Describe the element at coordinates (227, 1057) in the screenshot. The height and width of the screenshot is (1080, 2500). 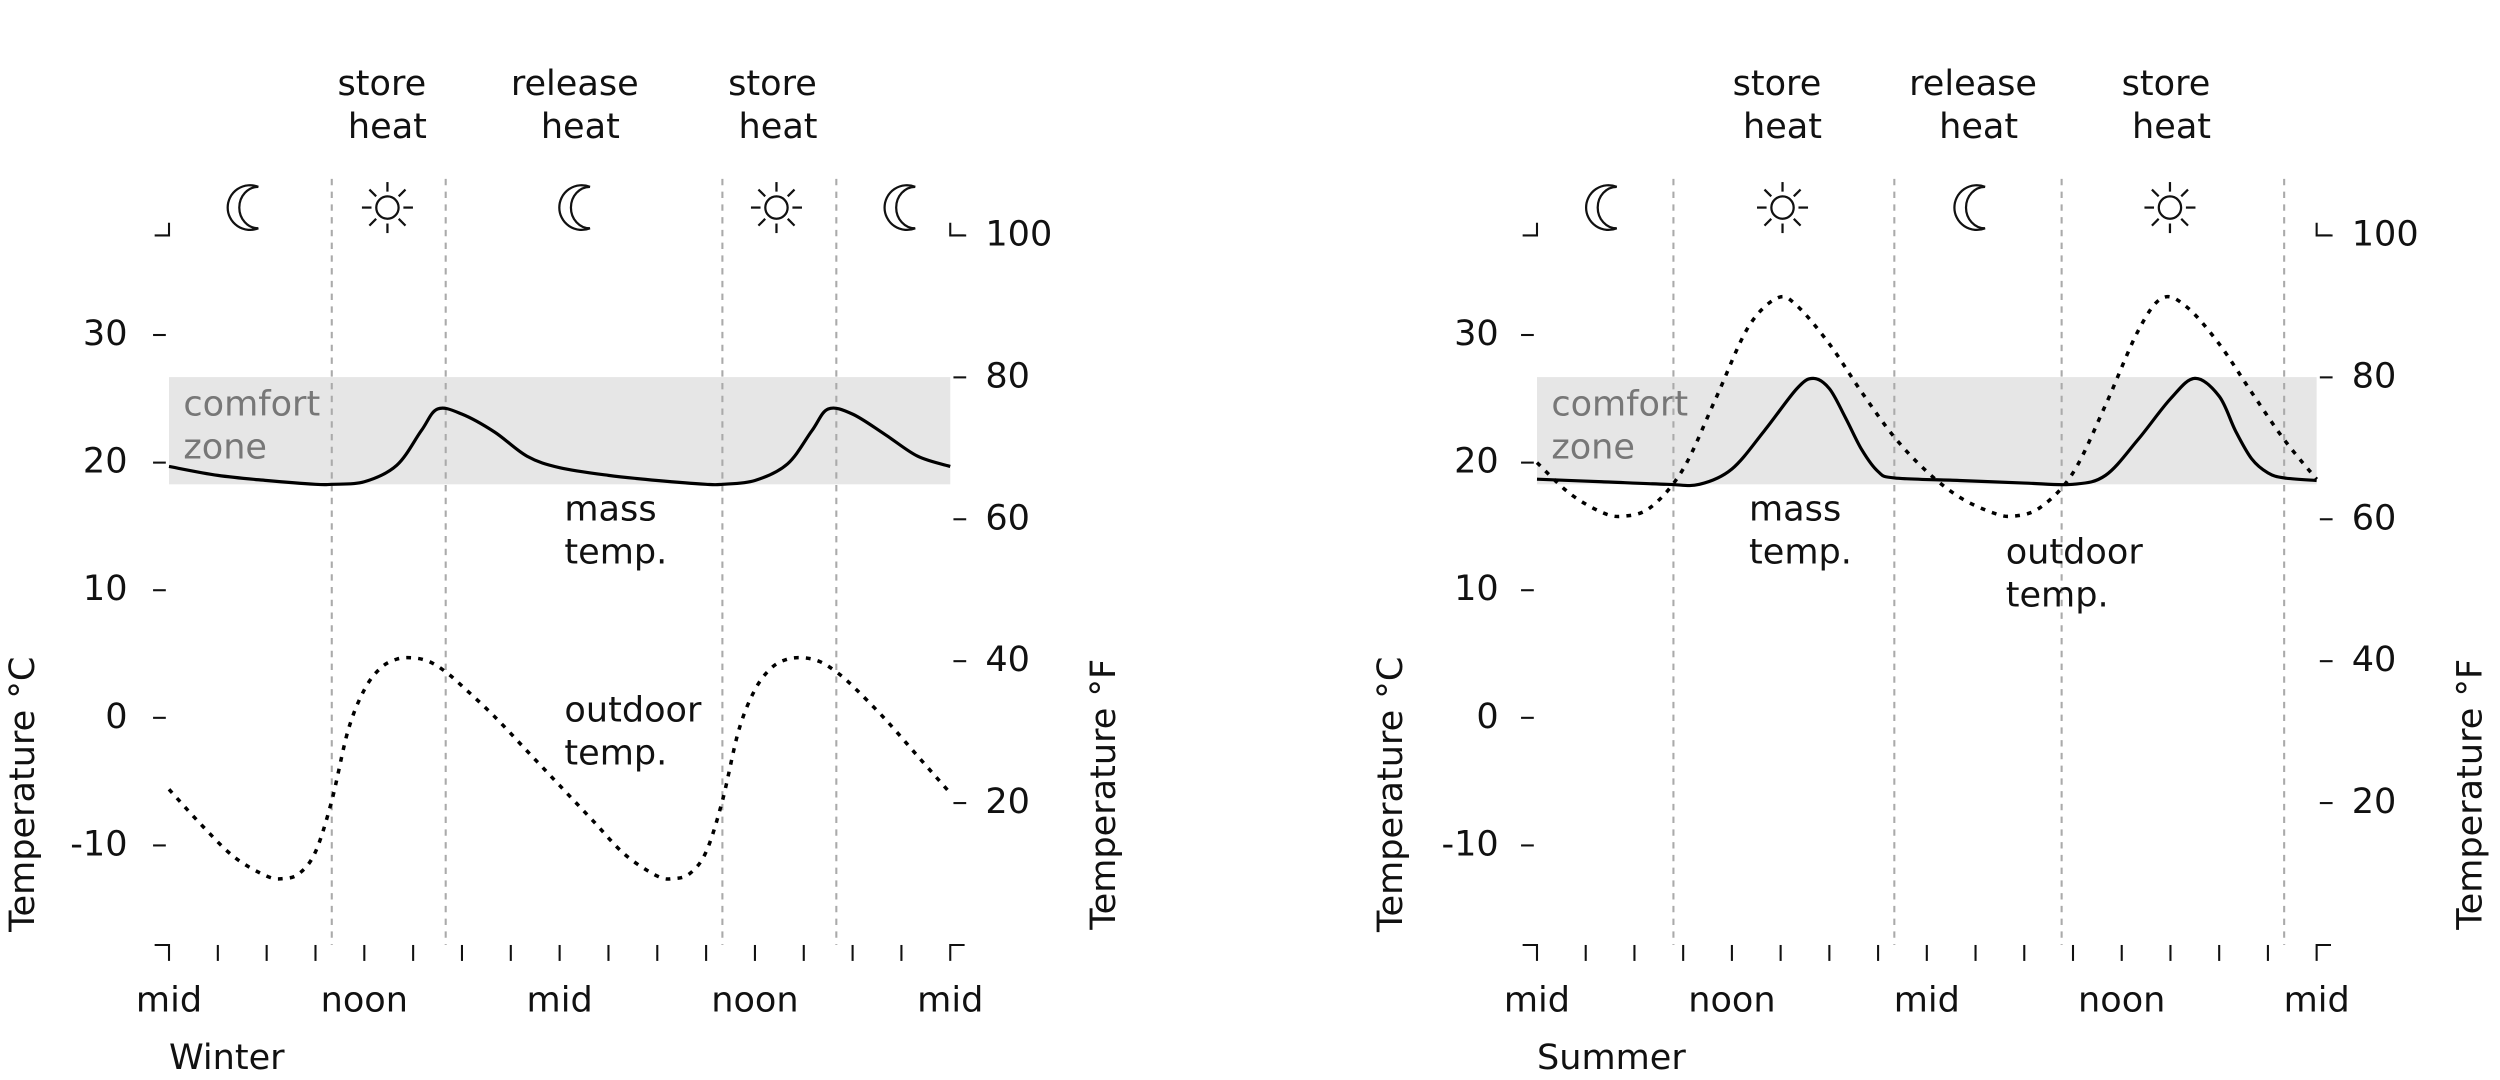
I see `panel-title: Winter` at that location.